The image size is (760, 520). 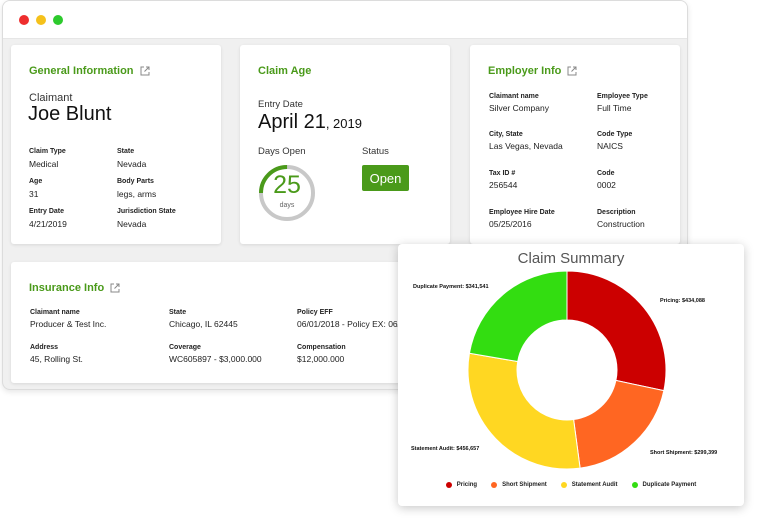 I want to click on employer-claimant-name-label: Claimant name, so click(x=514, y=96).